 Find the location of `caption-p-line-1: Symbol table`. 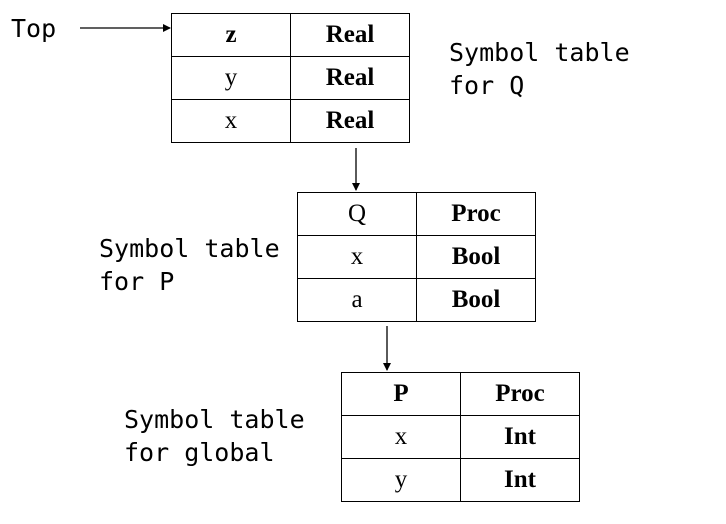

caption-p-line-1: Symbol table is located at coordinates (189, 248).